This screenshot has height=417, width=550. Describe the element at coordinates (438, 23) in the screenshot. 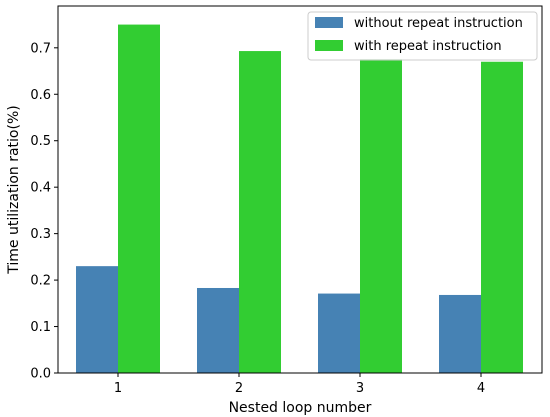

I see `legend-label-without-repeat: without repeat instruction` at that location.